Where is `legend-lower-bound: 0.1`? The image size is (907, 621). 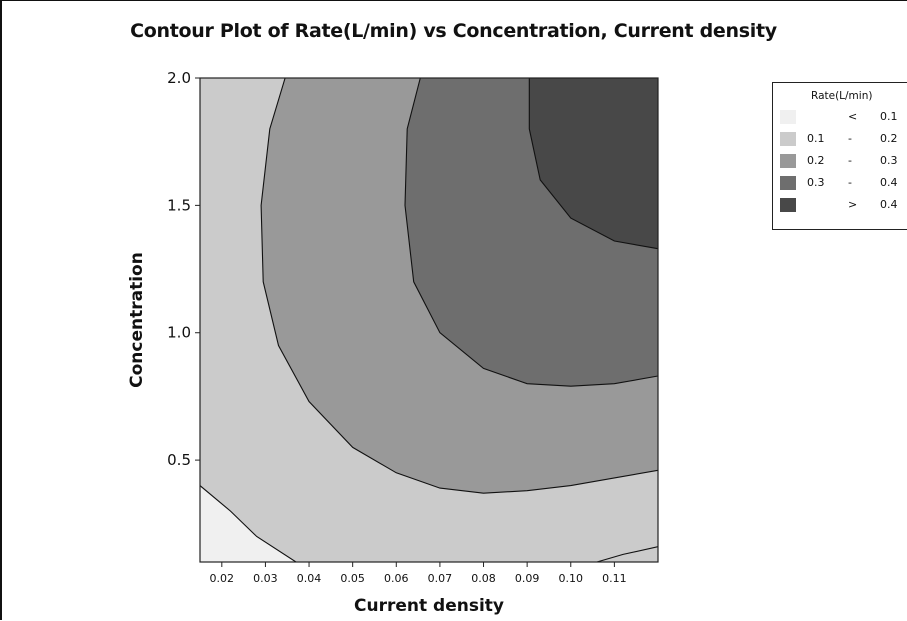 legend-lower-bound: 0.1 is located at coordinates (816, 138).